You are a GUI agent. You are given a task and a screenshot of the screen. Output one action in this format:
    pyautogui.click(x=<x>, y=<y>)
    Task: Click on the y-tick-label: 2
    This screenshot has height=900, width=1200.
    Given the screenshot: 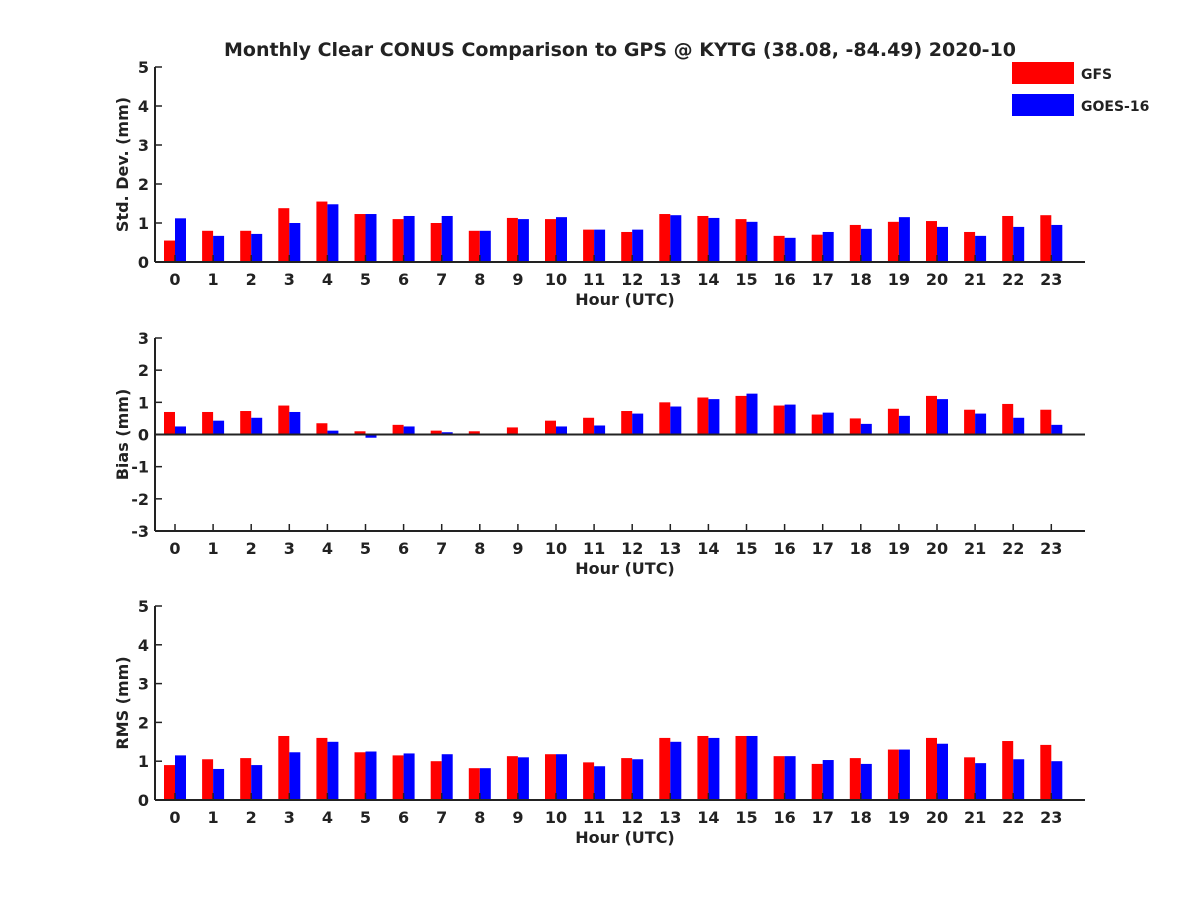 What is the action you would take?
    pyautogui.click(x=143, y=184)
    